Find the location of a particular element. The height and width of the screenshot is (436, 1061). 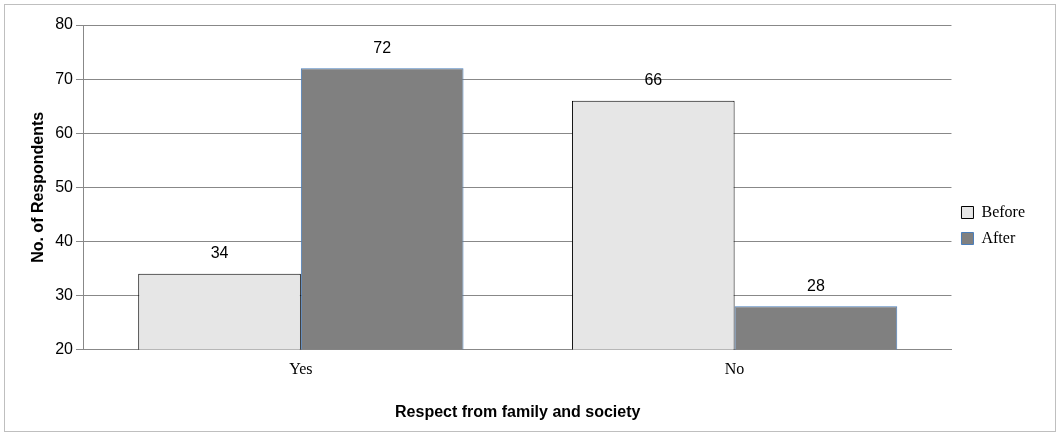

y-tick-label: 30 is located at coordinates (64, 294).